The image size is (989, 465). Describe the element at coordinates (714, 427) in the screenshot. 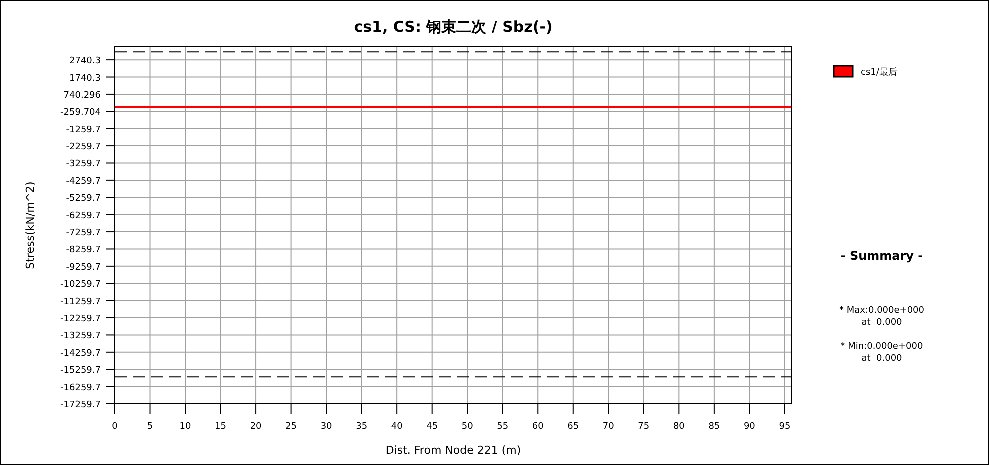

I see `x-tick-label: 85` at that location.